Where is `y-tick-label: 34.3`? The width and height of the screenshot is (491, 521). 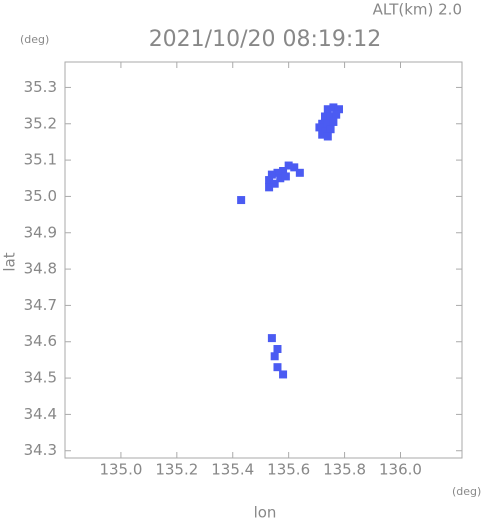 y-tick-label: 34.3 is located at coordinates (40, 450).